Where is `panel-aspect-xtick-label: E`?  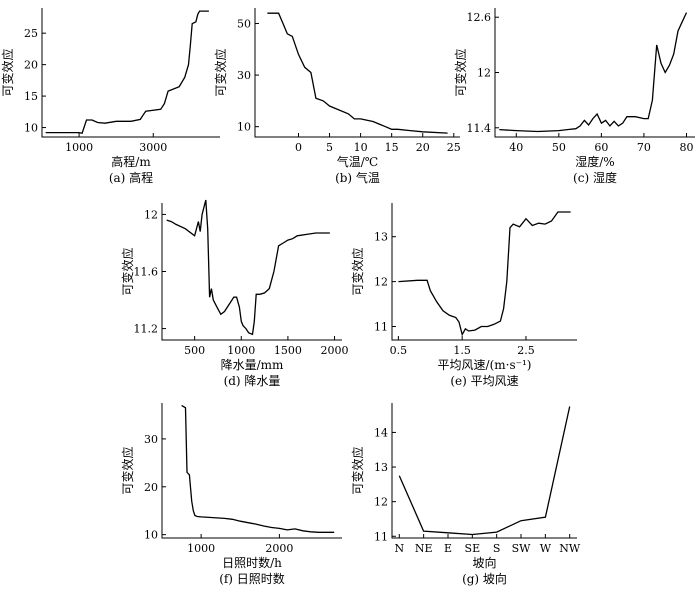 panel-aspect-xtick-label: E is located at coordinates (448, 548).